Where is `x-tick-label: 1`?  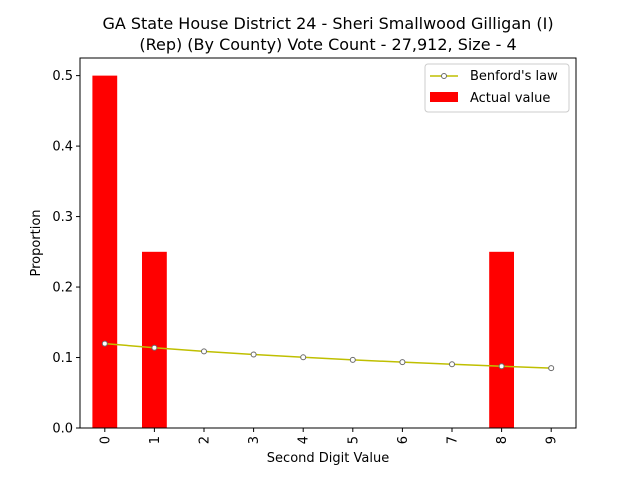 x-tick-label: 1 is located at coordinates (155, 440).